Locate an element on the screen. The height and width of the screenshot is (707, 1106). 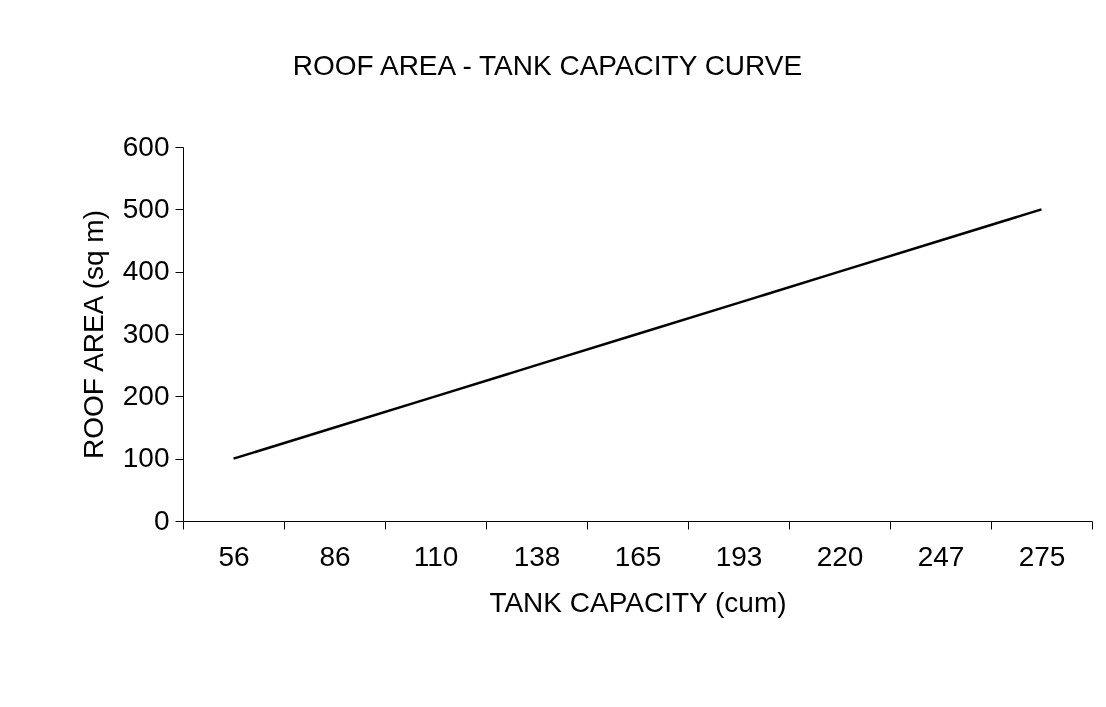
y-tick-label: 300 is located at coordinates (146, 333).